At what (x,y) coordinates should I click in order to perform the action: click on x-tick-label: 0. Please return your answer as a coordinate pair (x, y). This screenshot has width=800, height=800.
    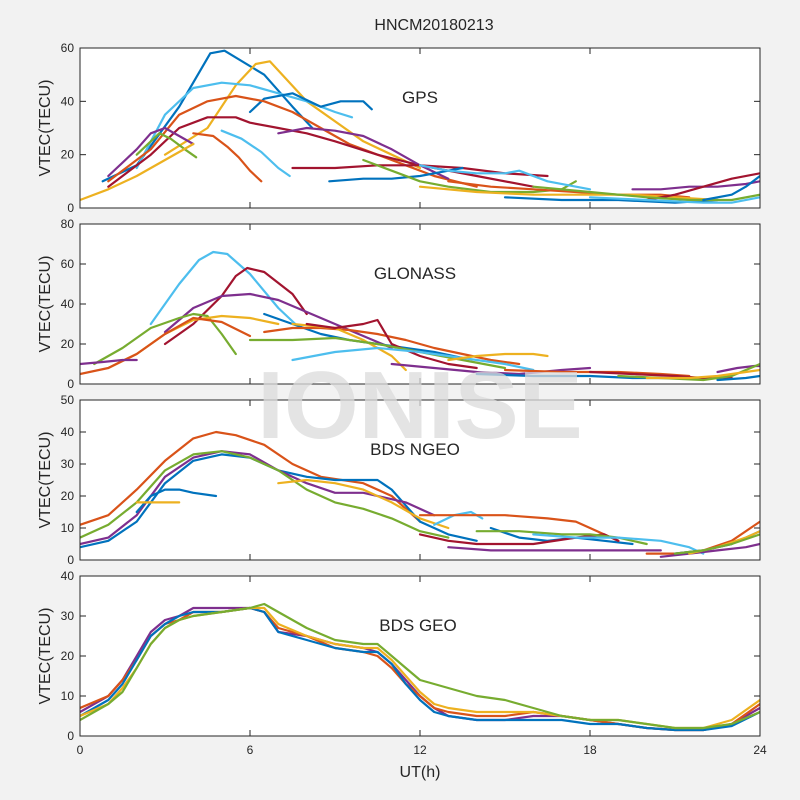
    Looking at the image, I should click on (80, 750).